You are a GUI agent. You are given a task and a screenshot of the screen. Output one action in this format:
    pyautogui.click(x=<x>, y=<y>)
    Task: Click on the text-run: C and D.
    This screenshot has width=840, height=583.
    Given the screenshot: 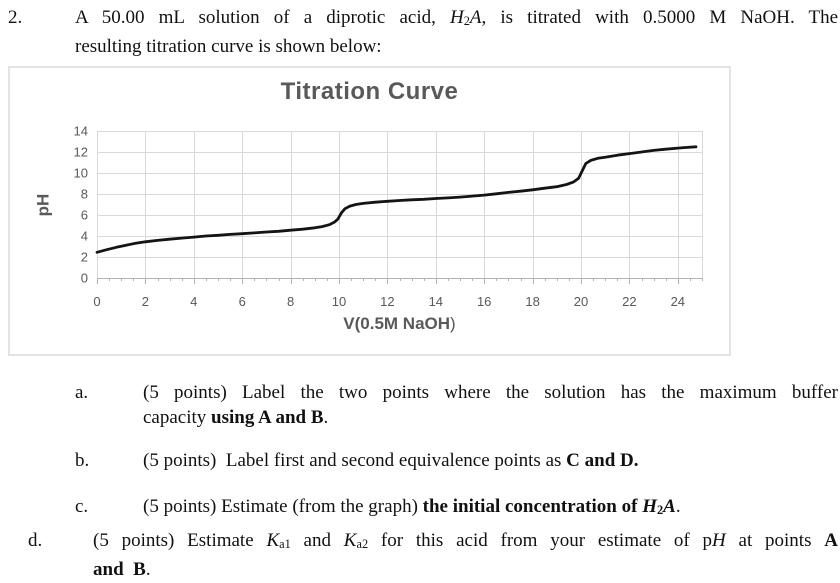 What is the action you would take?
    pyautogui.click(x=602, y=460)
    